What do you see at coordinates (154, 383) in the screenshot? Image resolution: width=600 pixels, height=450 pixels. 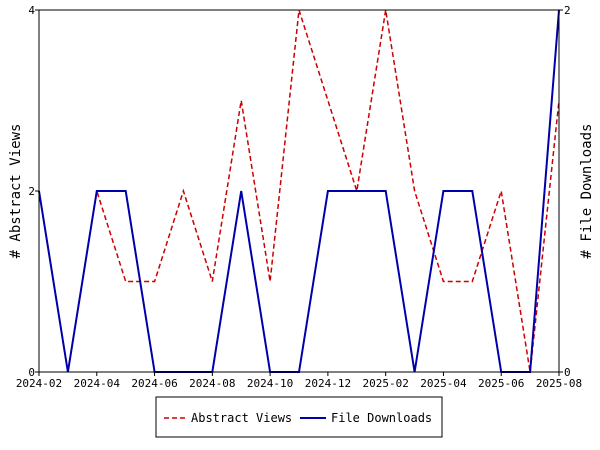 I see `x-tick-label: 2024-06` at bounding box center [154, 383].